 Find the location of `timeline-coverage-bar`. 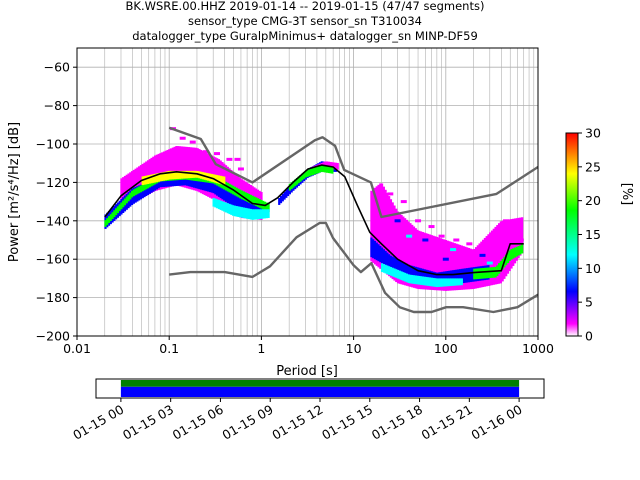

timeline-coverage-bar is located at coordinates (320, 391).